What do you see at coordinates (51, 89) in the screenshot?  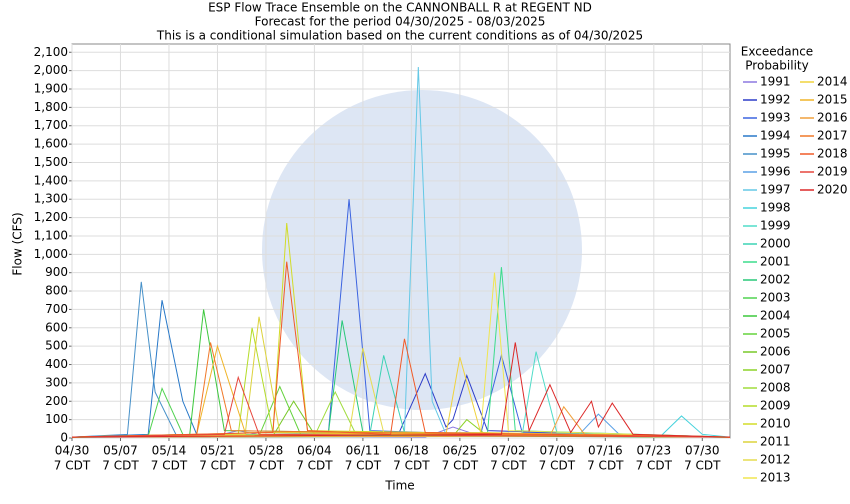 I see `y-tick-label: 1,900` at bounding box center [51, 89].